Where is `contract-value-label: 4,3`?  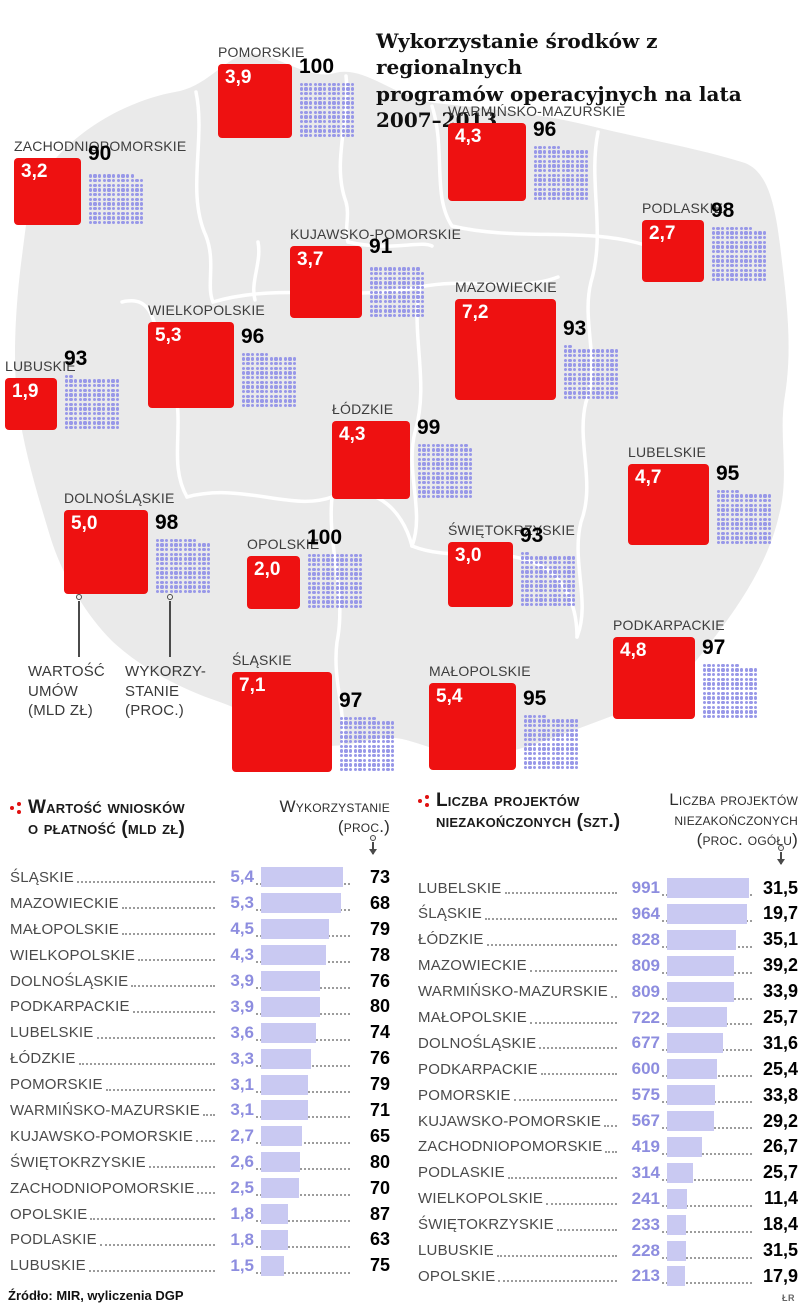 contract-value-label: 4,3 is located at coordinates (352, 434).